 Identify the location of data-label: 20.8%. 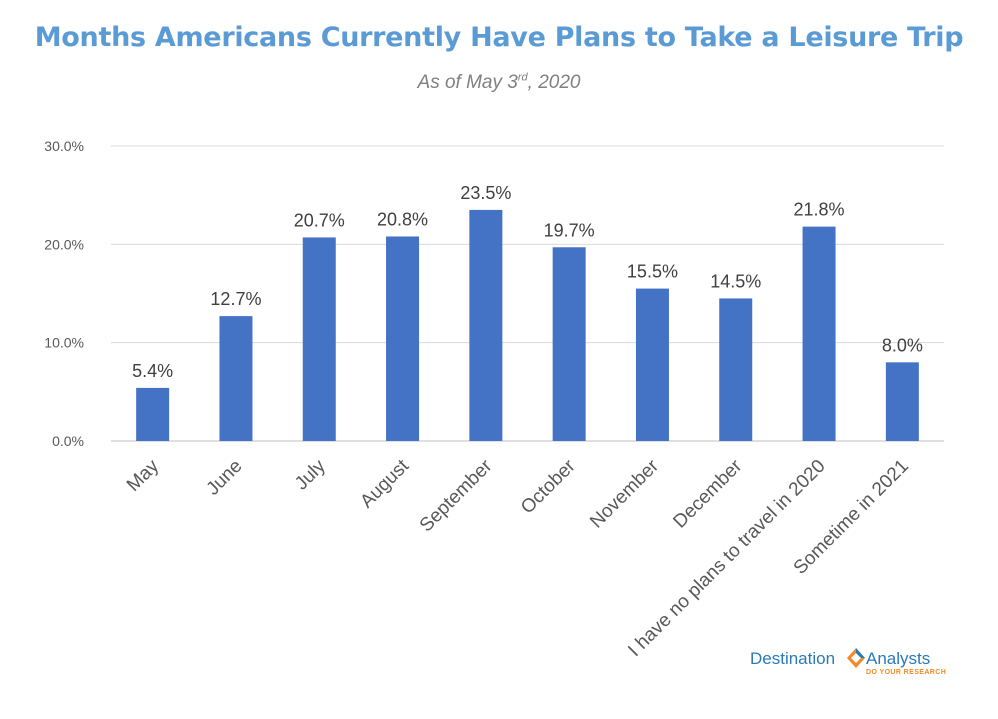
(402, 219).